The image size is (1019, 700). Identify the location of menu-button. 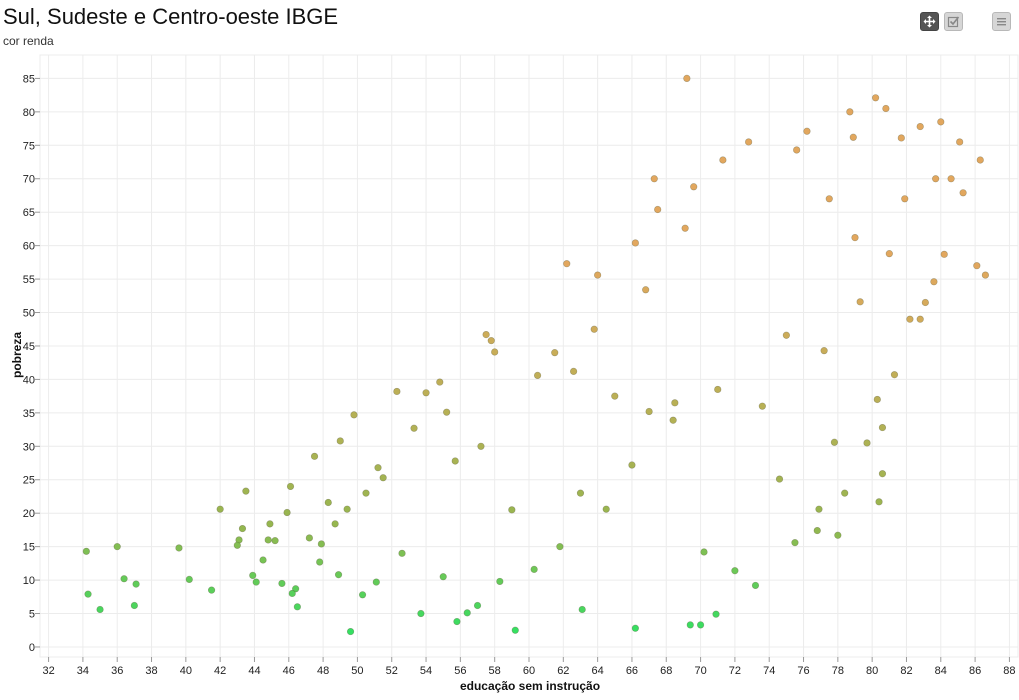
(1001, 21).